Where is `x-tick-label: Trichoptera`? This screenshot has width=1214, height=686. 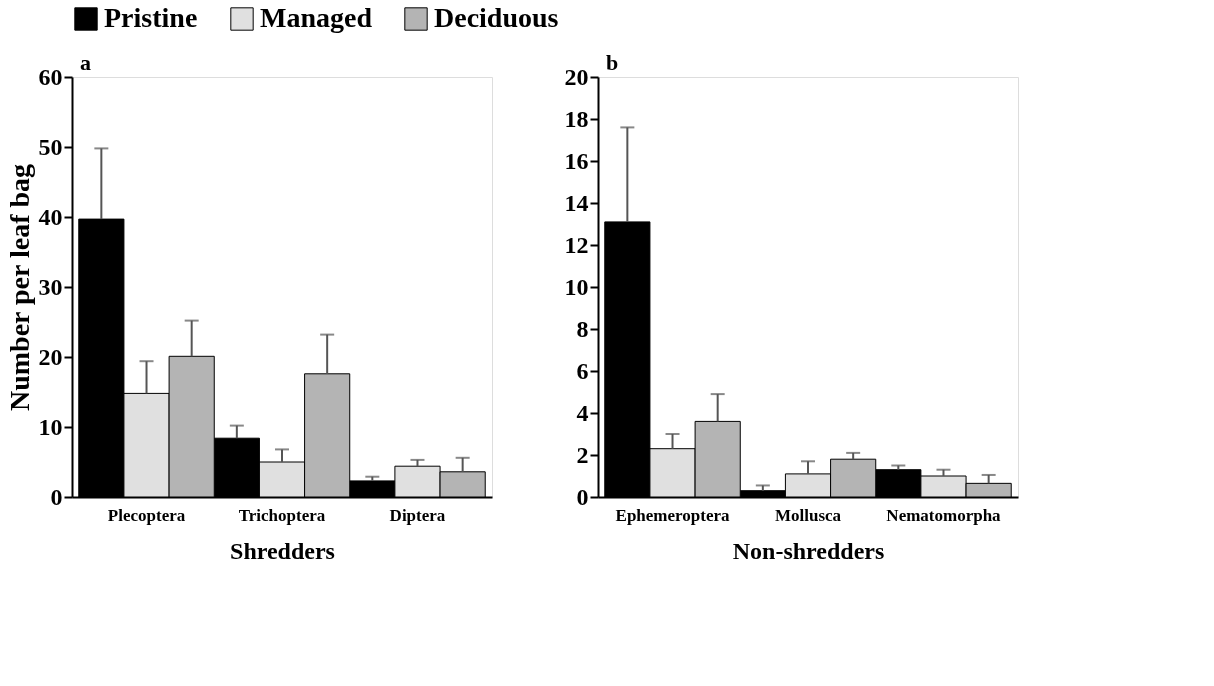
x-tick-label: Trichoptera is located at coordinates (282, 515).